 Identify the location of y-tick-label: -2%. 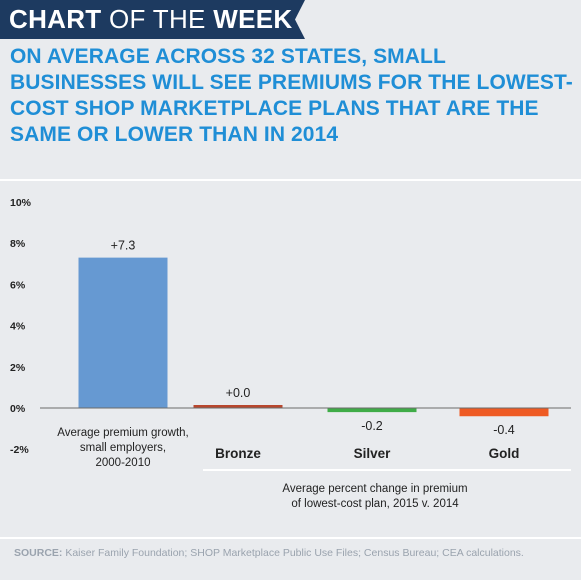
(19, 450).